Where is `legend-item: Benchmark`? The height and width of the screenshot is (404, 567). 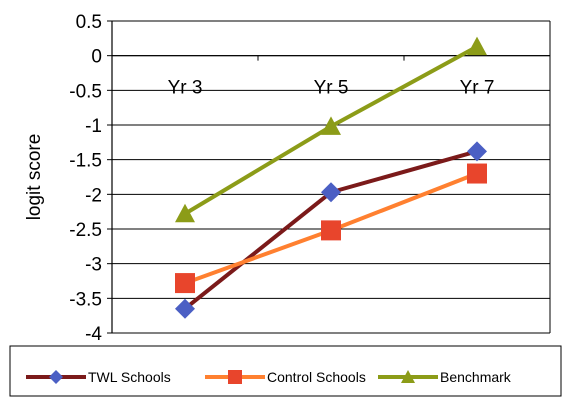
legend-item: Benchmark is located at coordinates (445, 377).